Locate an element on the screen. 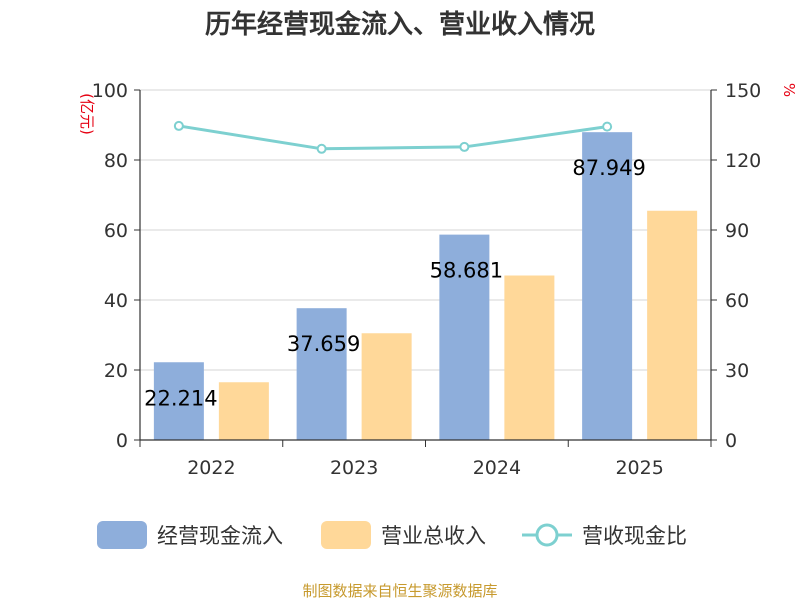 This screenshot has height=600, width=800. left-axis-unit: (亿元) is located at coordinates (87, 114).